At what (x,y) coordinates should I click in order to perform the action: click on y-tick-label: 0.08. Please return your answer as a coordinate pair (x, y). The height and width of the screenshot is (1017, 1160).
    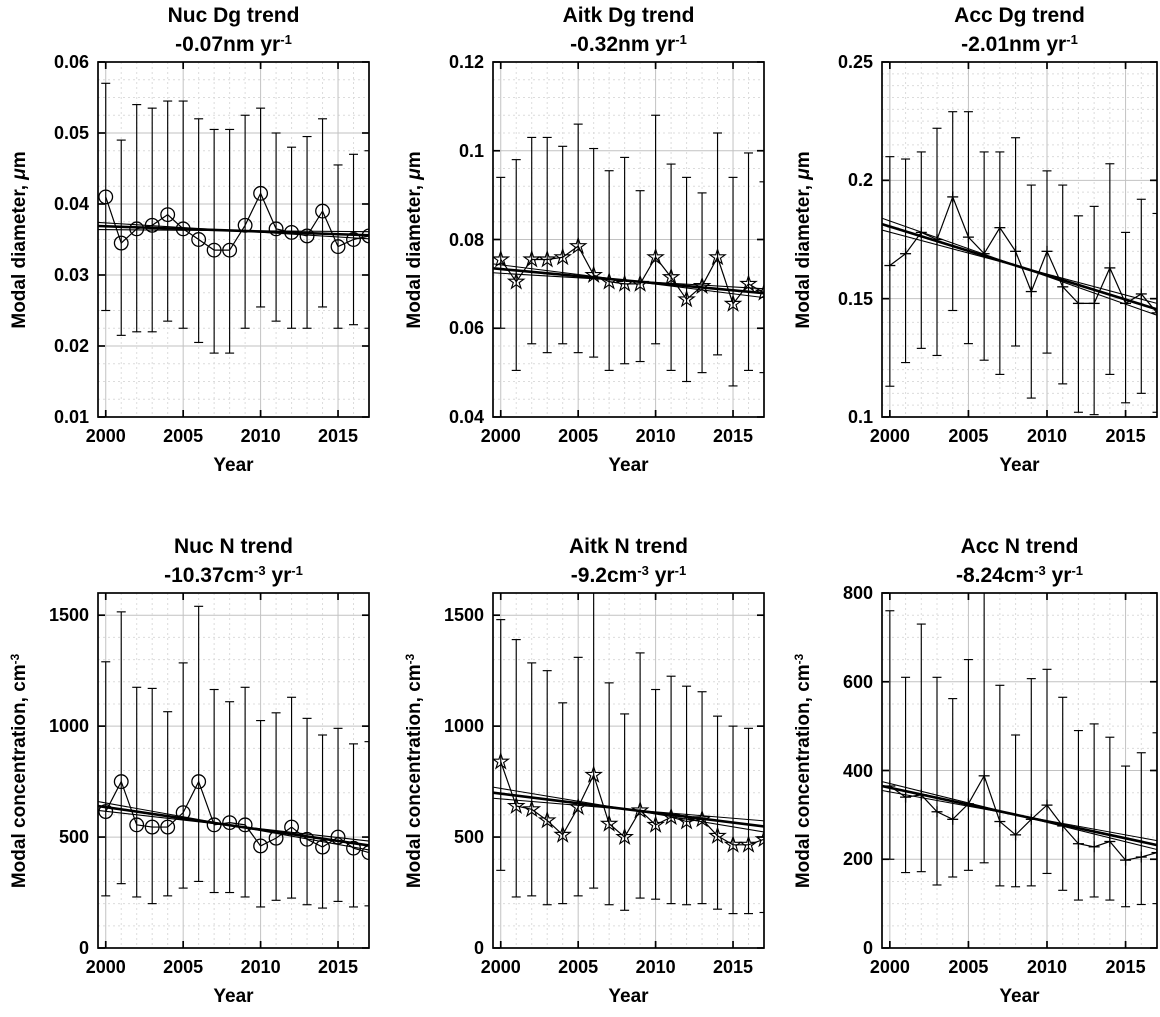
    Looking at the image, I should click on (466, 239).